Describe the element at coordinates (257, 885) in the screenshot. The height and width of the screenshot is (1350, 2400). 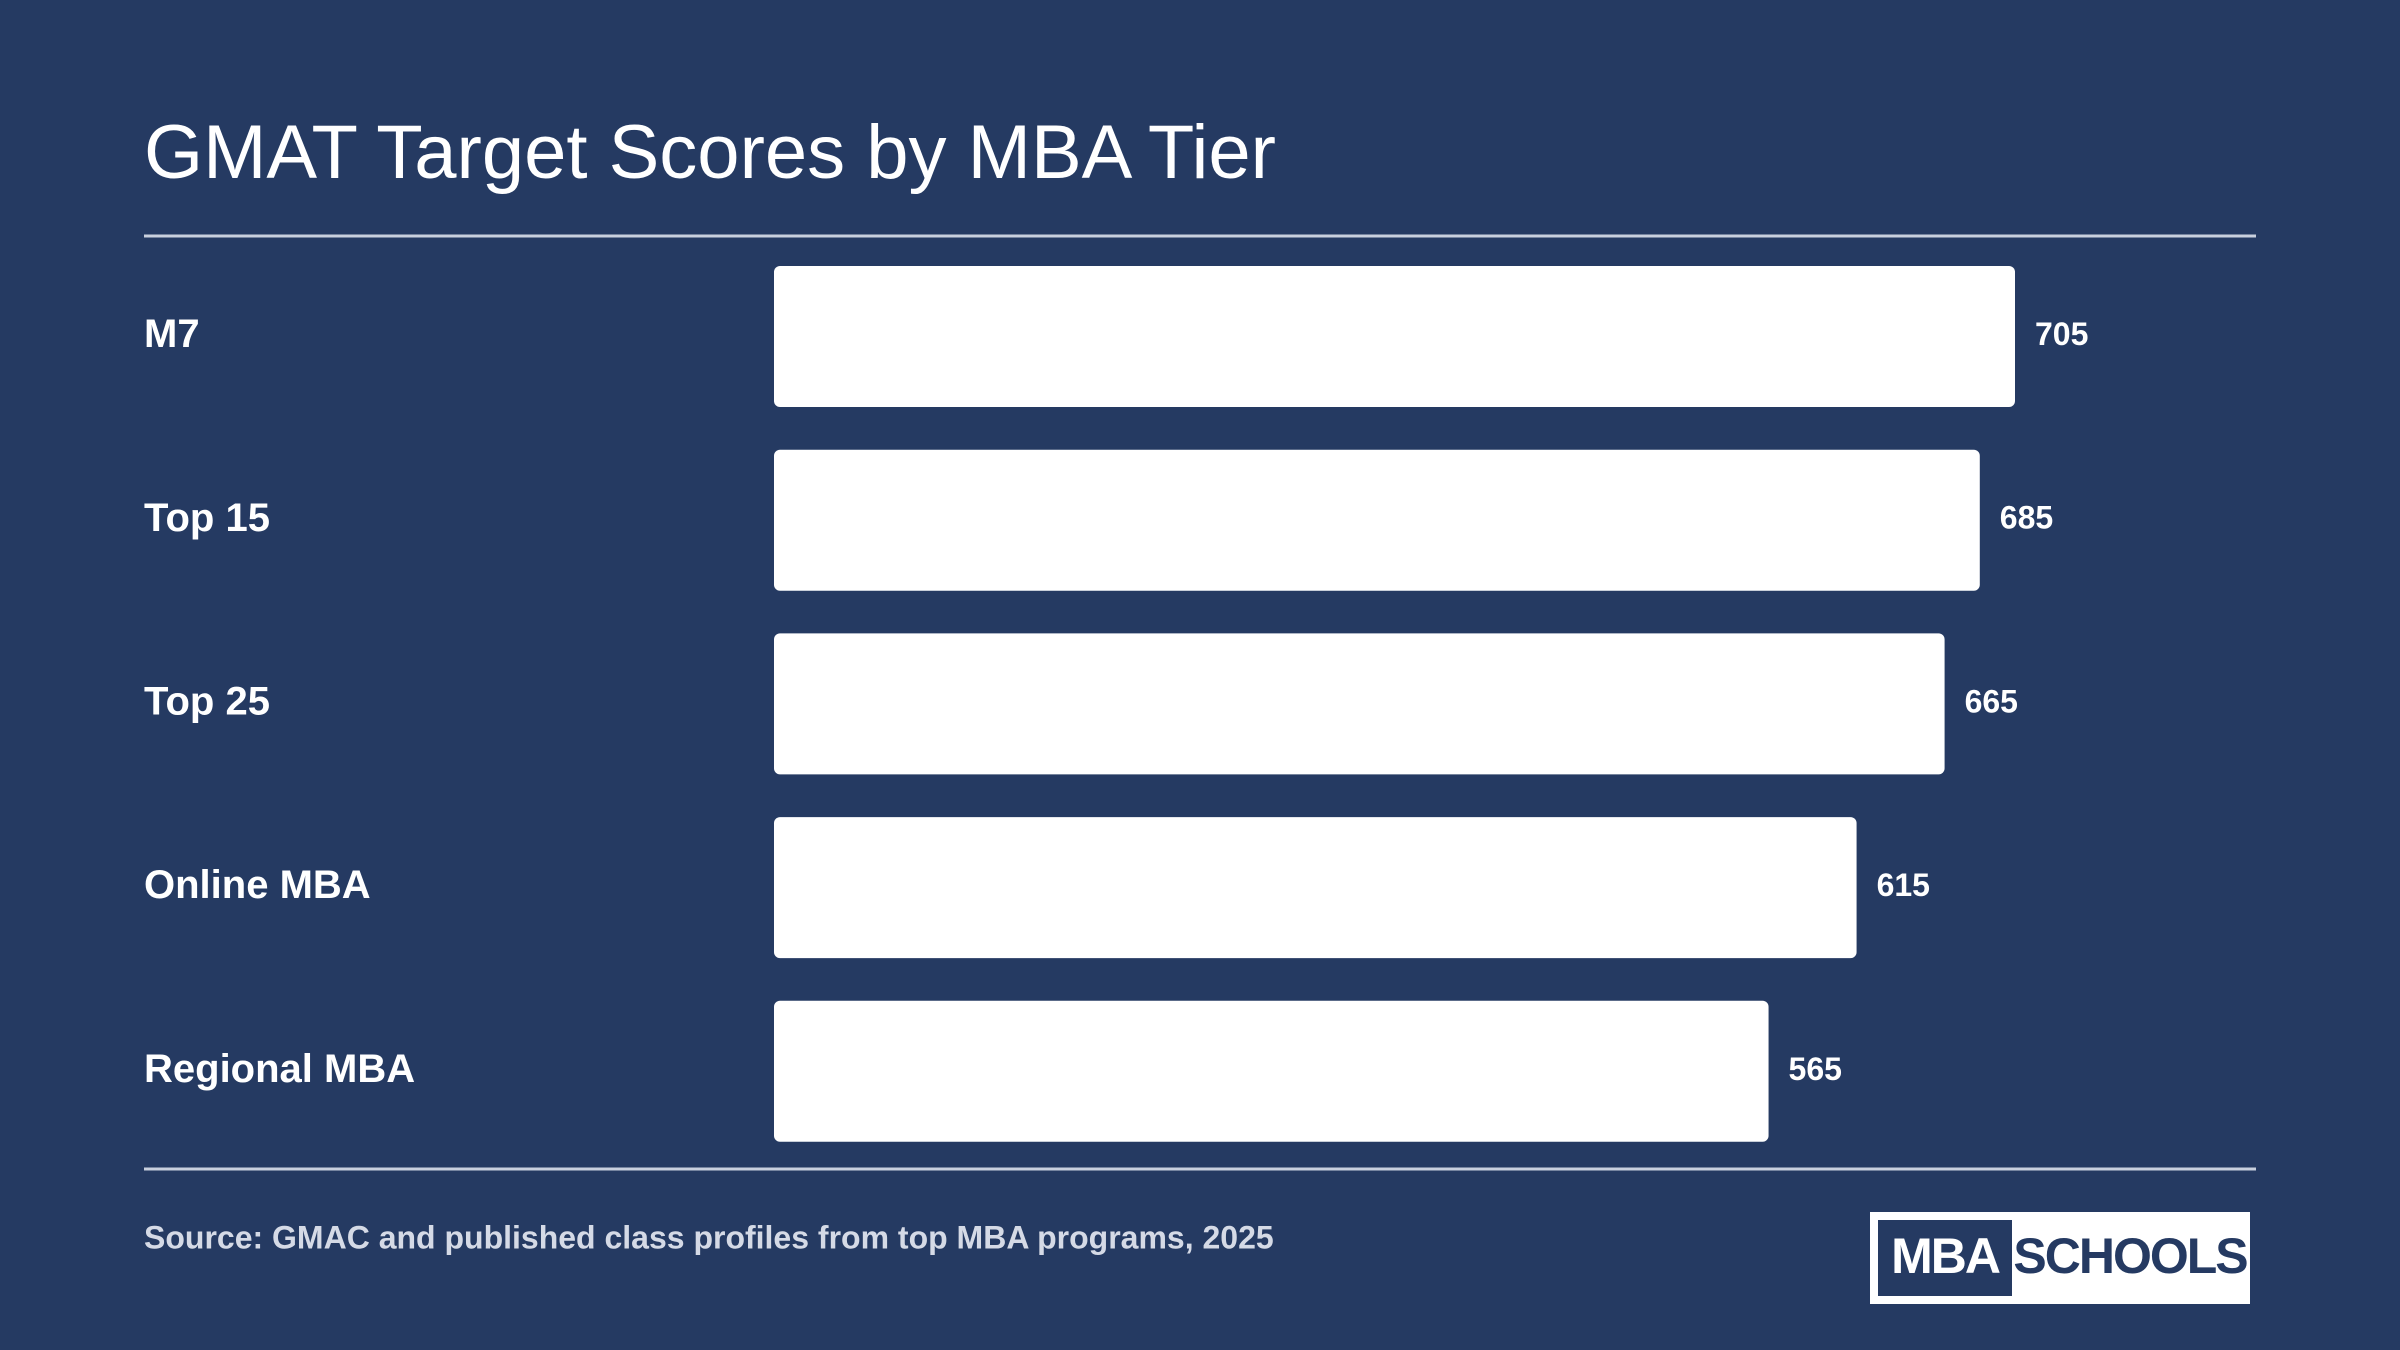
I see `category-label: Online MBA` at that location.